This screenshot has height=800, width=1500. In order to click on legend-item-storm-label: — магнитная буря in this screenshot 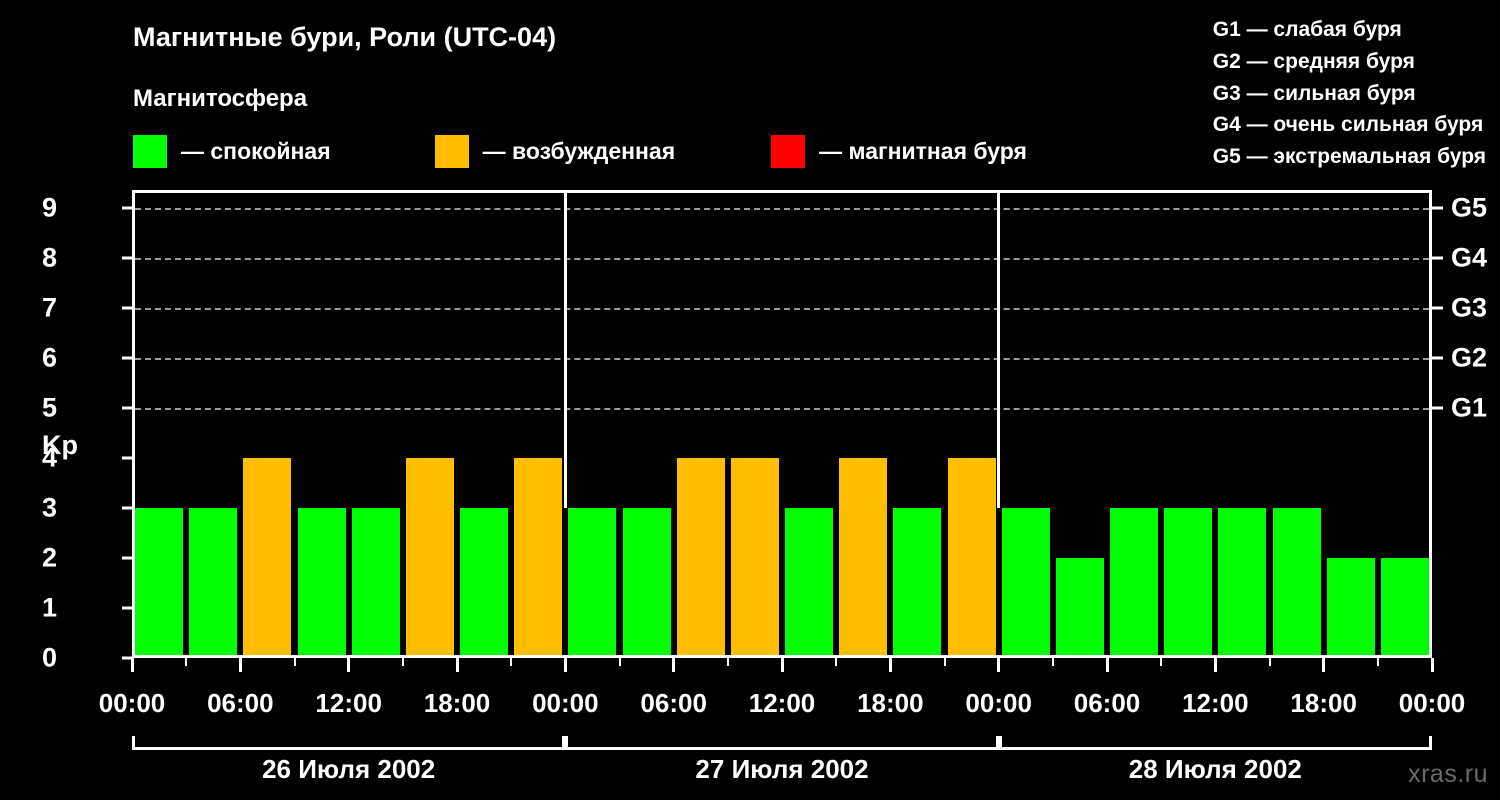, I will do `click(923, 150)`.